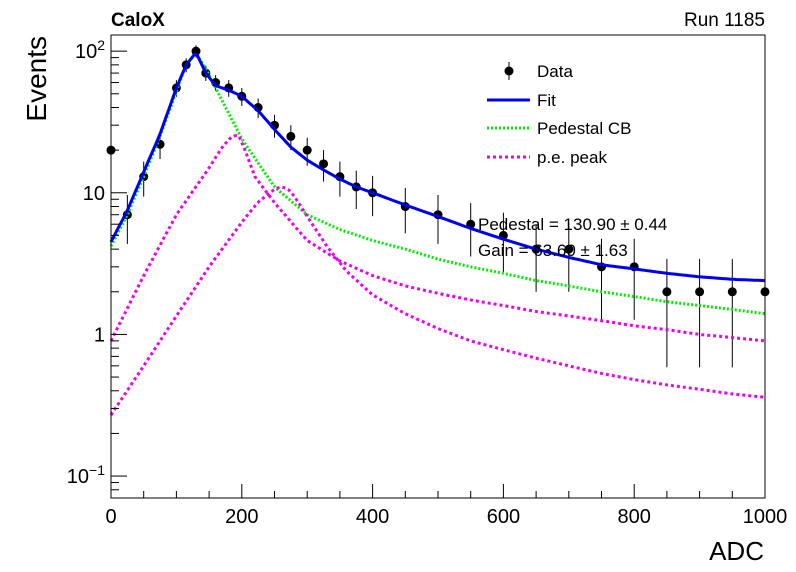 The width and height of the screenshot is (796, 572). I want to click on y-tick-label: 10², so click(90, 50).